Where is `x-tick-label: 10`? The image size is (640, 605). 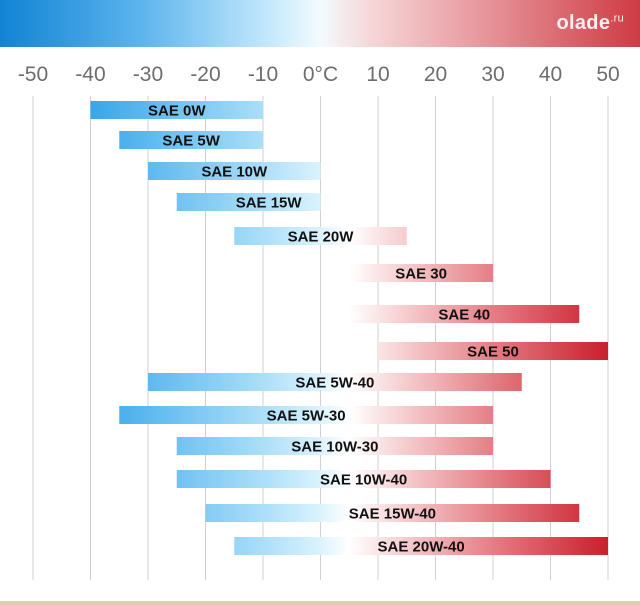 x-tick-label: 10 is located at coordinates (377, 74).